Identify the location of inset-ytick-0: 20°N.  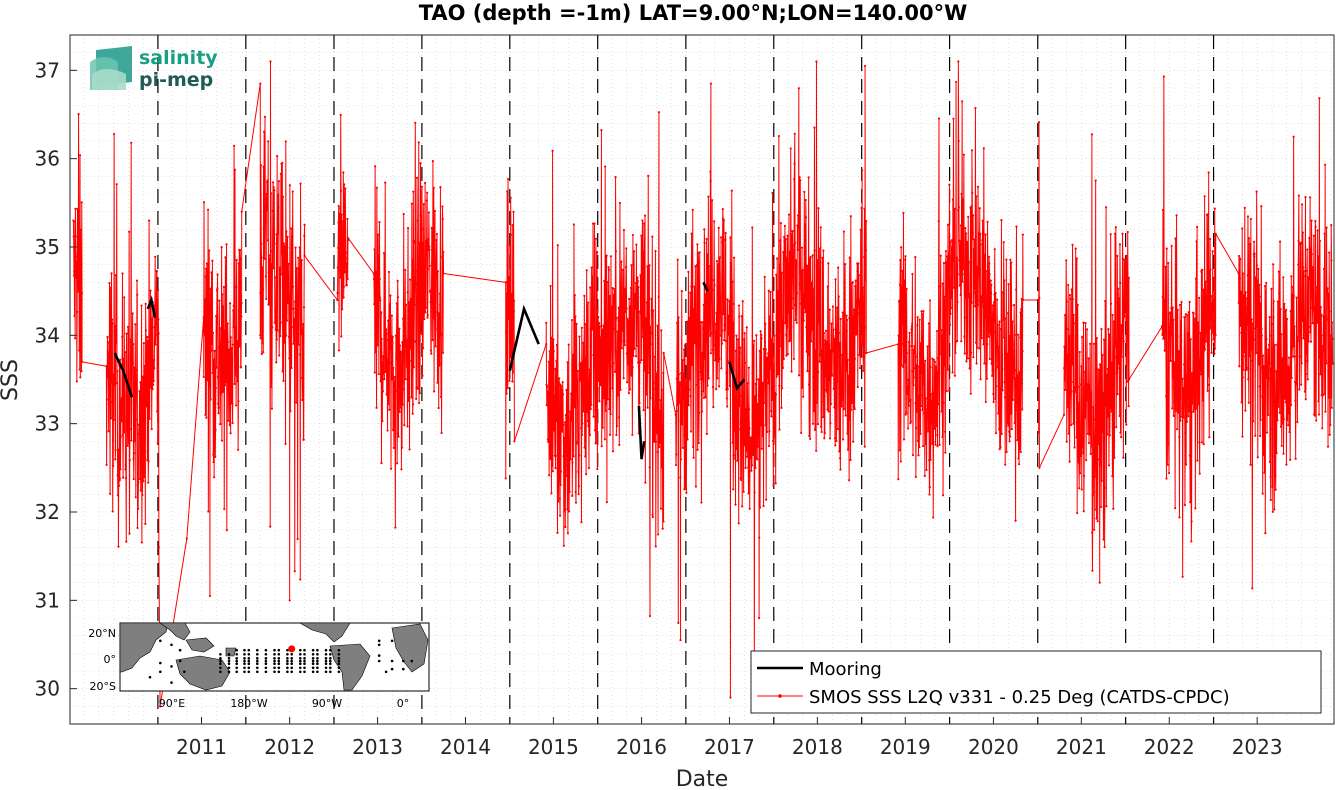
(102, 633).